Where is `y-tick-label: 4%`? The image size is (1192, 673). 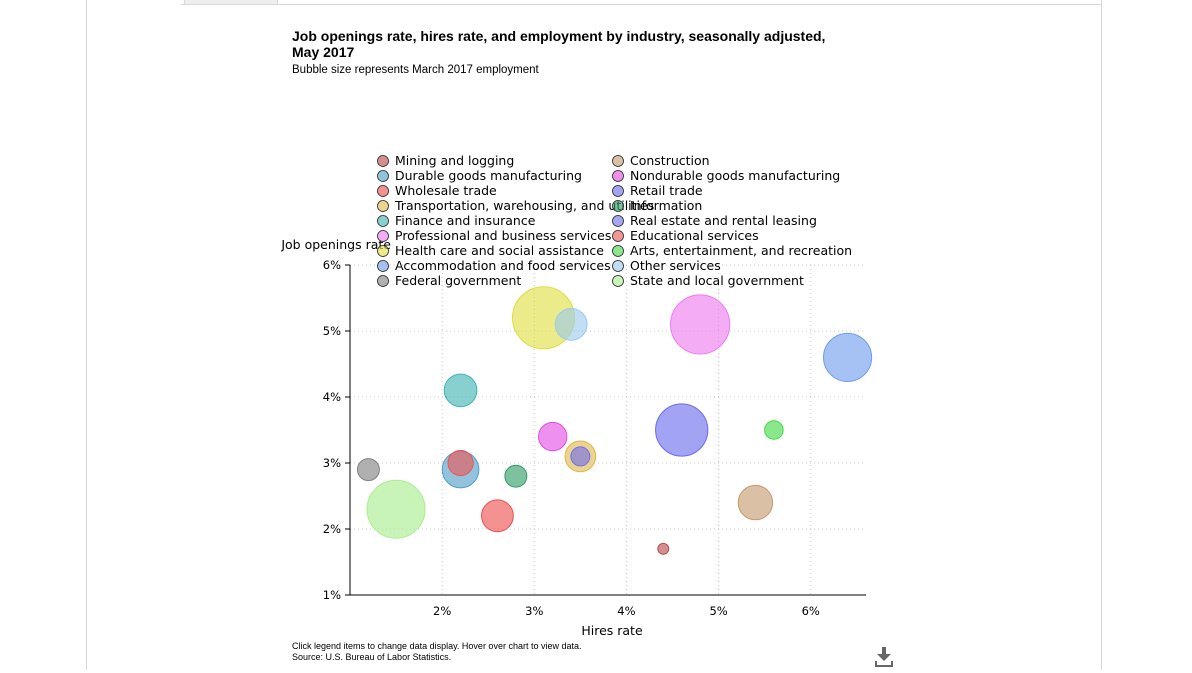 y-tick-label: 4% is located at coordinates (332, 397).